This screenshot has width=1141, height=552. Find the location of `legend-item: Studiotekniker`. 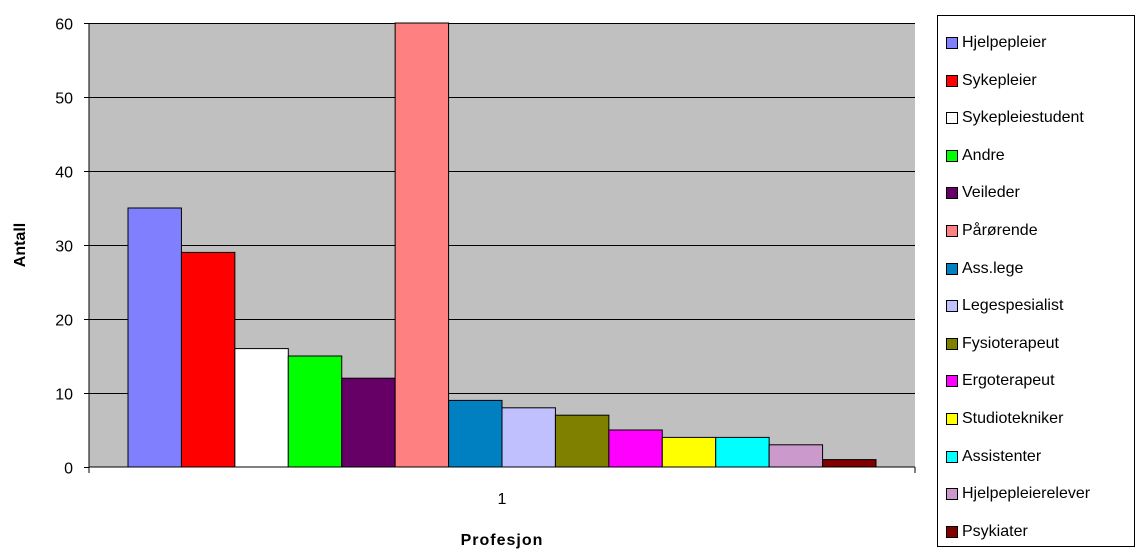

legend-item: Studiotekniker is located at coordinates (1004, 419).